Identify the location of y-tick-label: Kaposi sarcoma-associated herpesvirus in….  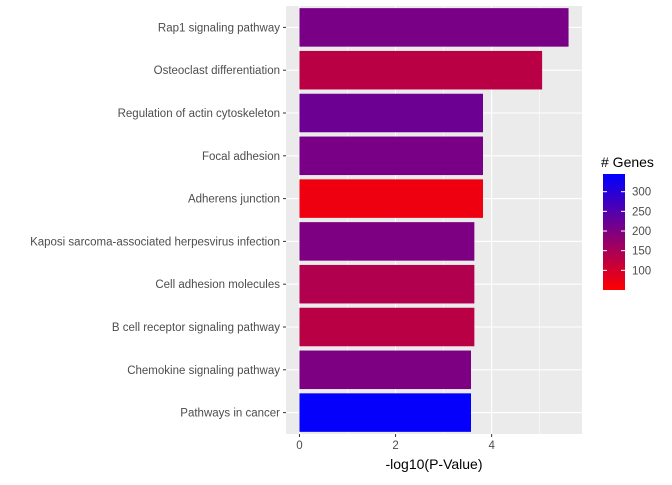
(155, 242).